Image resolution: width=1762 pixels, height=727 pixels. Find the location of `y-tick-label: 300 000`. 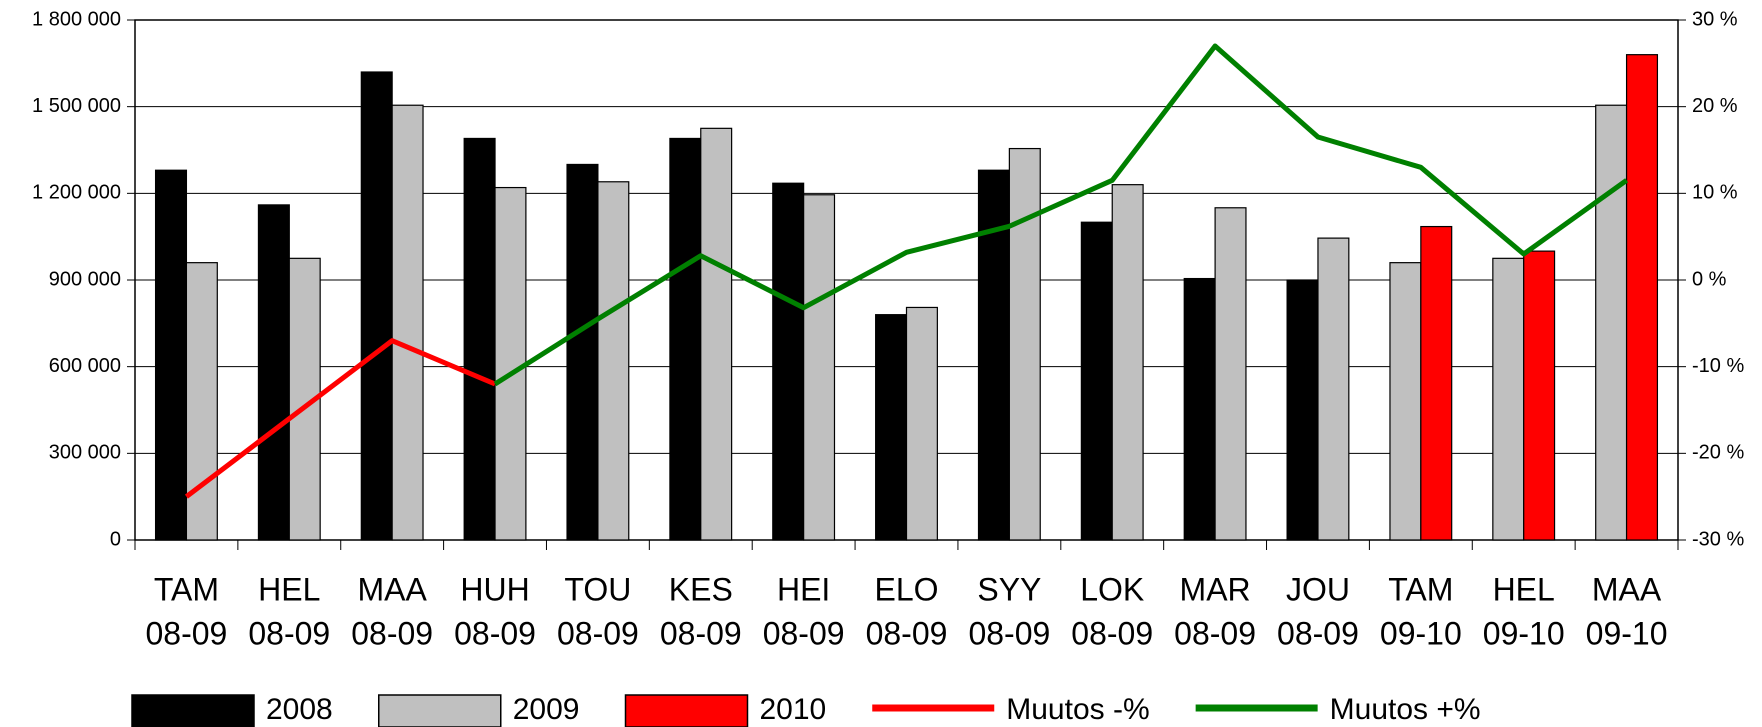

y-tick-label: 300 000 is located at coordinates (85, 453).